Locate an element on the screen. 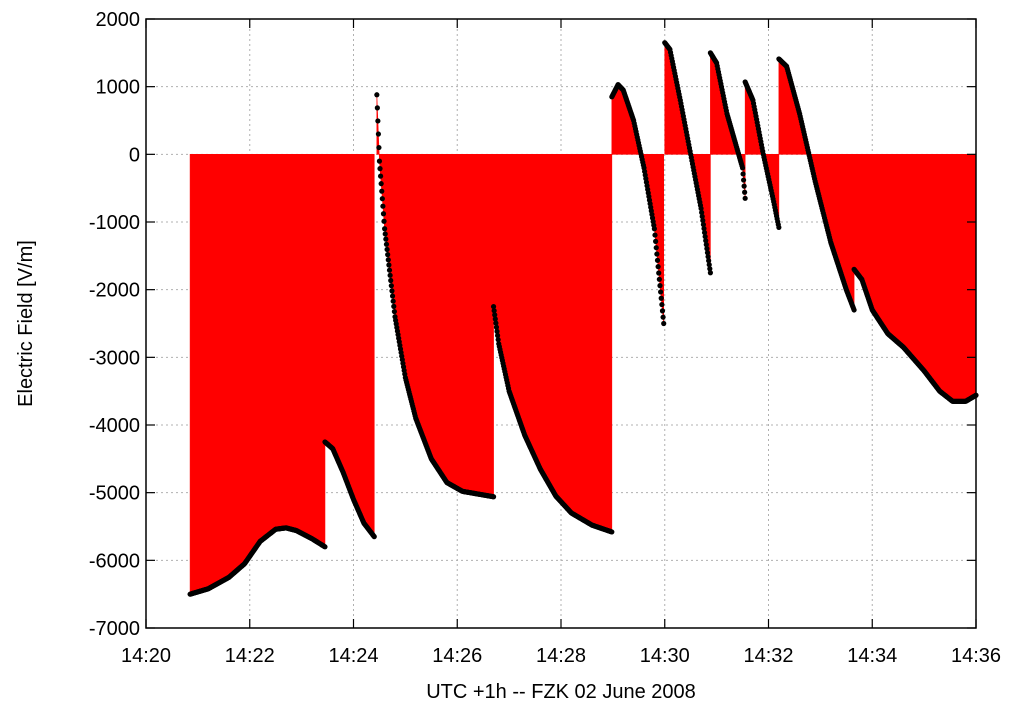 Image resolution: width=1013 pixels, height=707 pixels. y-tick-label: 0 is located at coordinates (134, 155).